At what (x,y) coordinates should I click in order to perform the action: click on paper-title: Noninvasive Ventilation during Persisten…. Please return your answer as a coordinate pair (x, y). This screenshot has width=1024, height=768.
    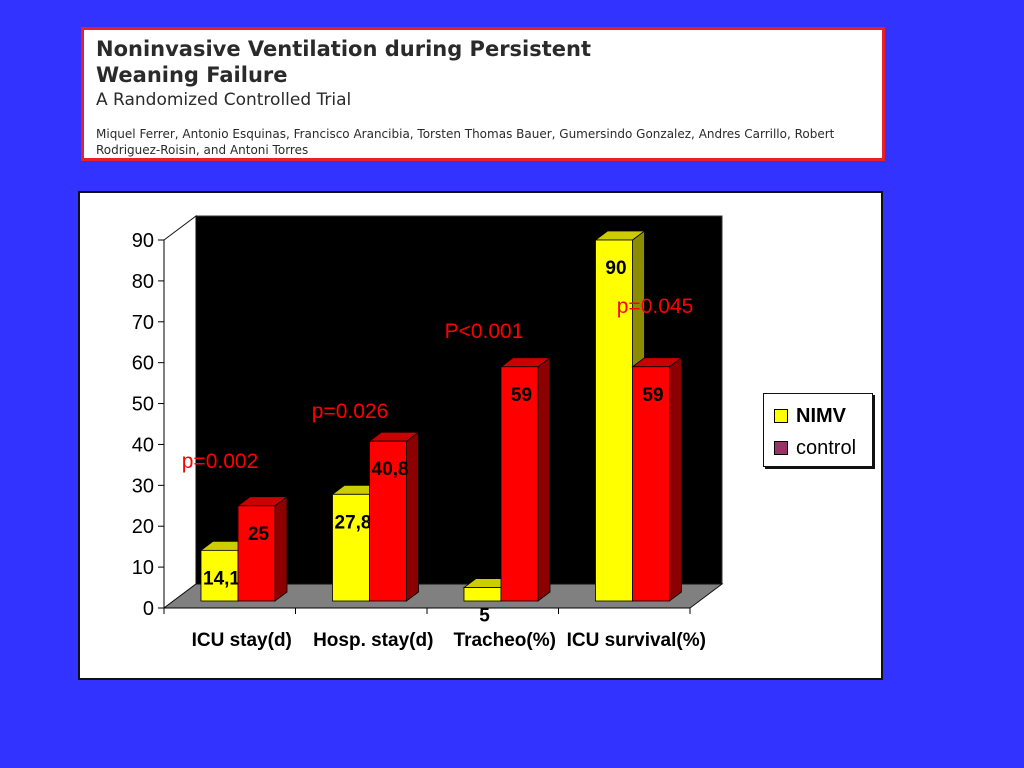
    Looking at the image, I should click on (344, 62).